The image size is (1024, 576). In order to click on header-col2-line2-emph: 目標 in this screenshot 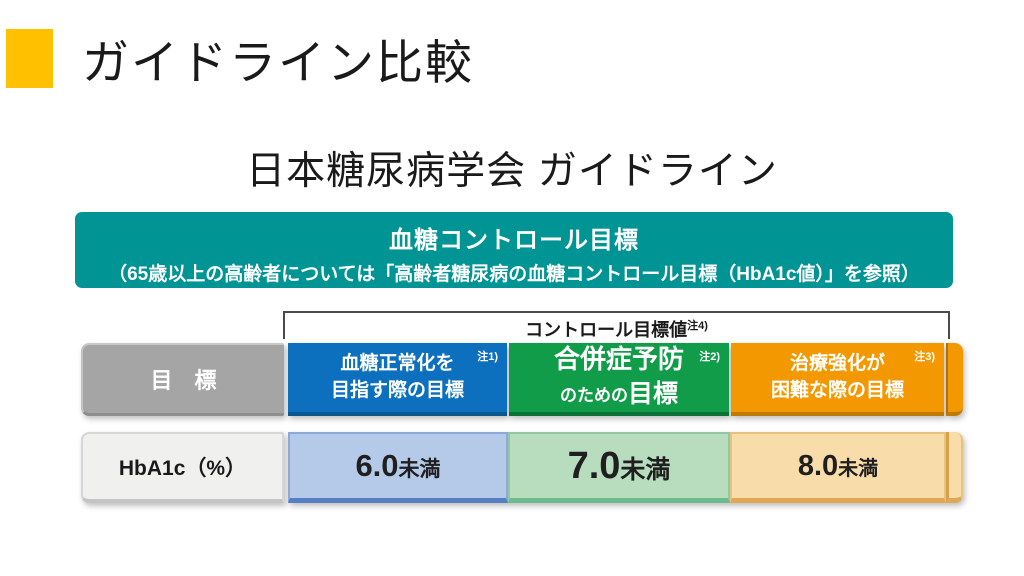, I will do `click(652, 394)`.